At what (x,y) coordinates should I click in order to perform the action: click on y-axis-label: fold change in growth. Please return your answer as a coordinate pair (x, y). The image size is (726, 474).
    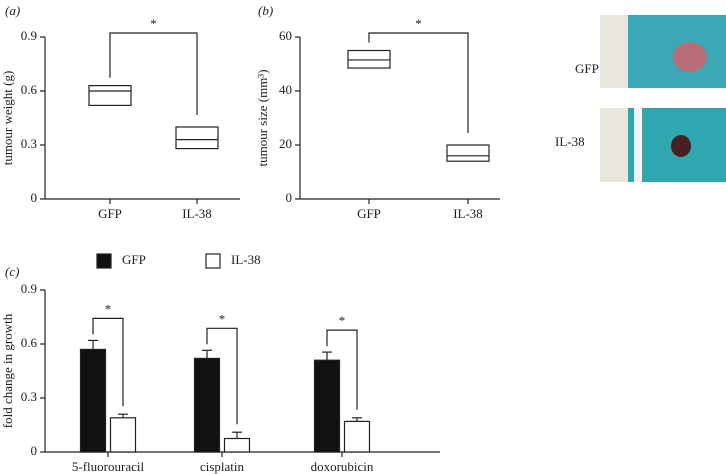
    Looking at the image, I should click on (7, 370).